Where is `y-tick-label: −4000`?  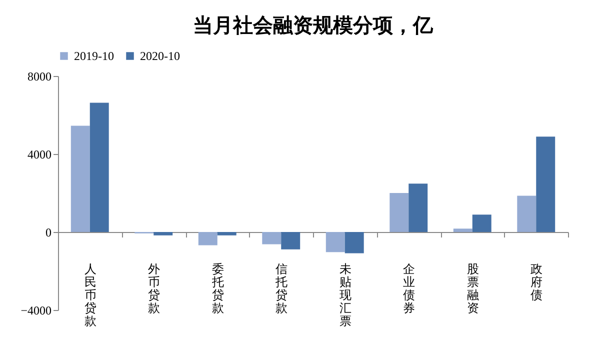 y-tick-label: −4000 is located at coordinates (36, 311).